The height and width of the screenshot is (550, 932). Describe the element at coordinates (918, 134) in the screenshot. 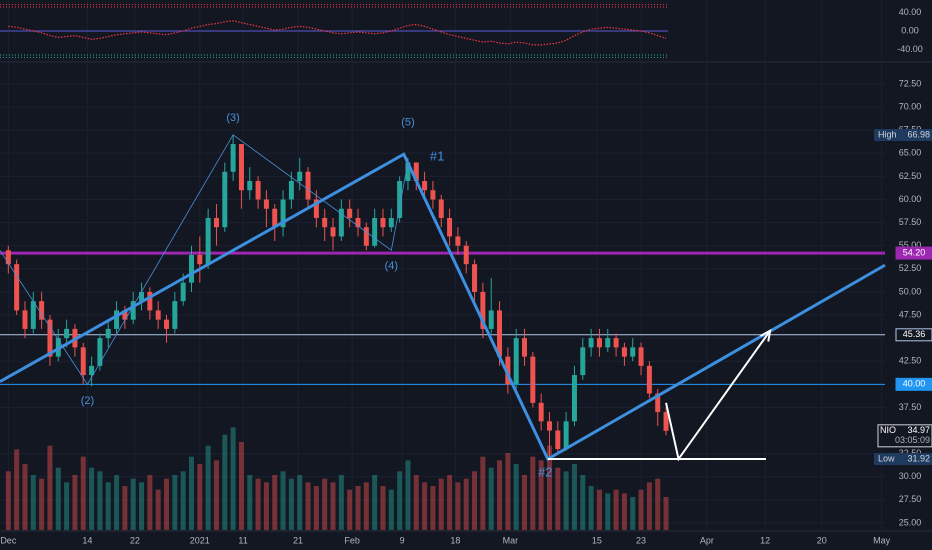

I see `price-tag-text: 66.98` at that location.